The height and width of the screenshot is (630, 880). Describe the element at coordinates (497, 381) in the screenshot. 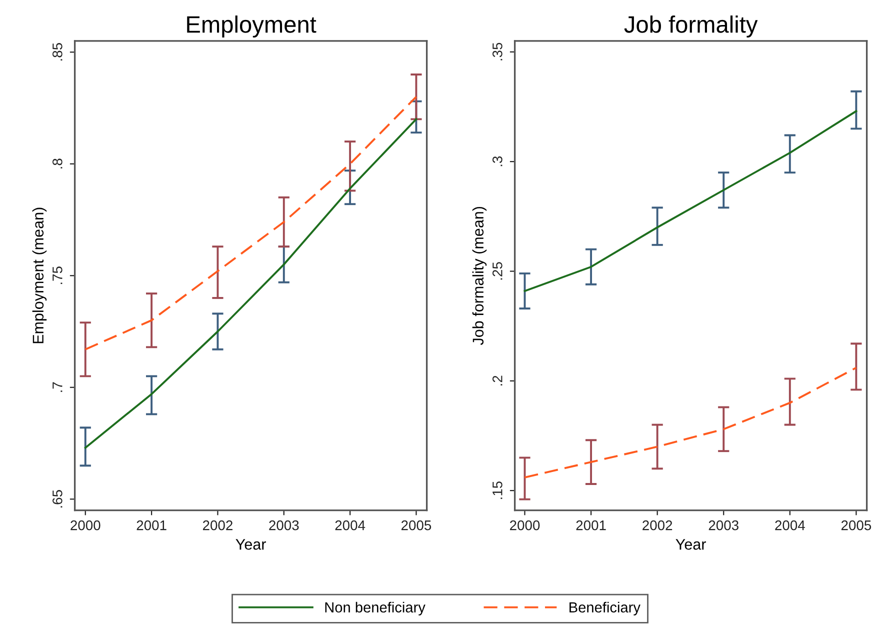

I see `y-tick-label: .2` at that location.